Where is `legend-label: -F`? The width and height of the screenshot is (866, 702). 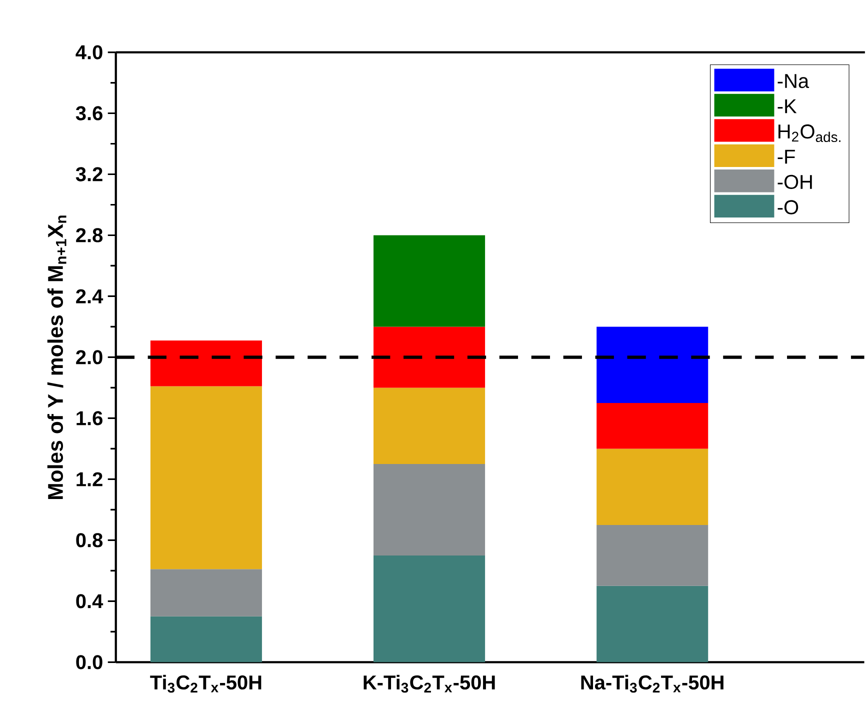 legend-label: -F is located at coordinates (786, 157).